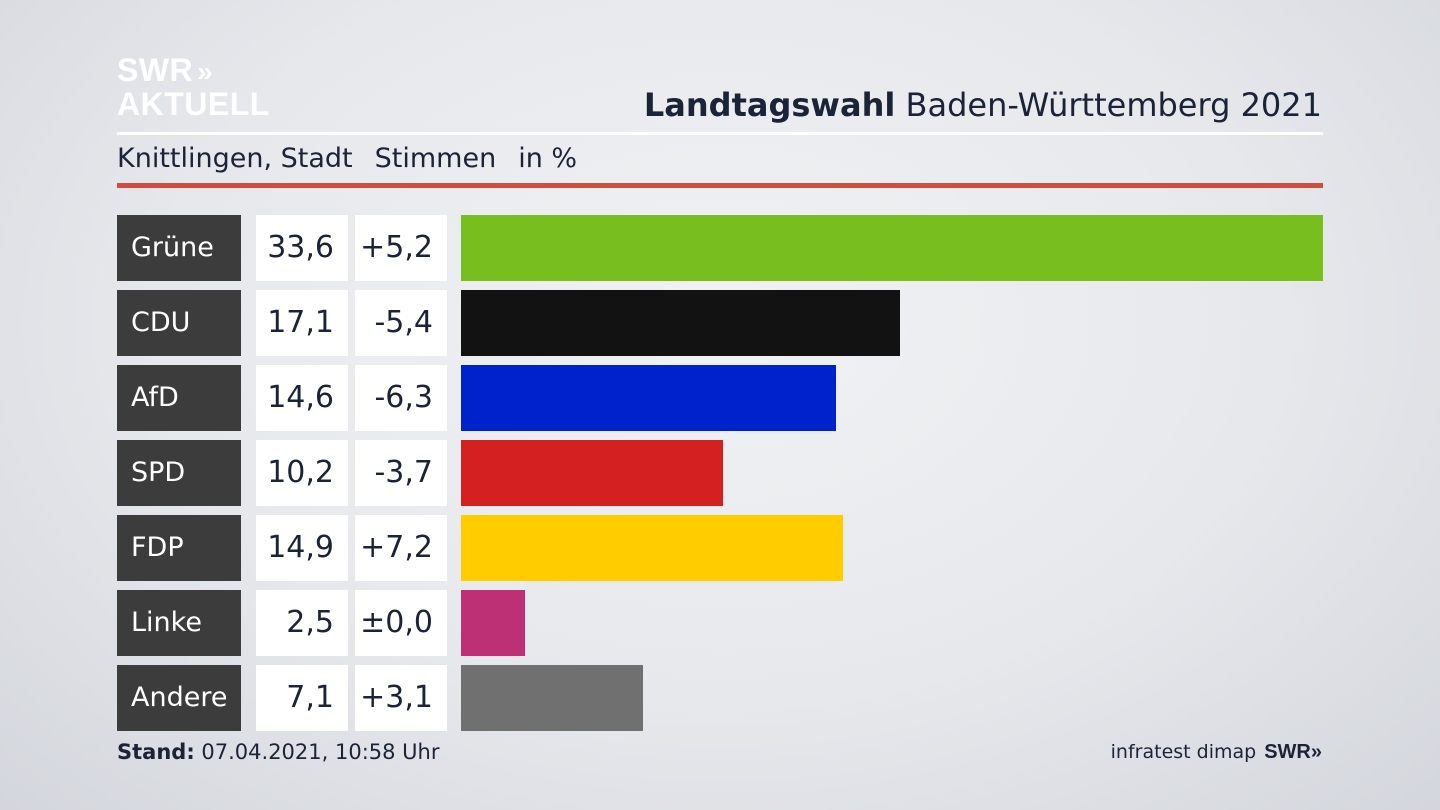  I want to click on chart-row: SPD 10,2 -3,7, so click(720, 473).